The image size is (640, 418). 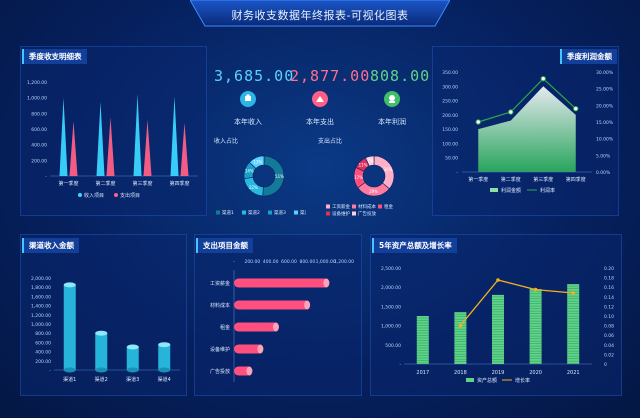 I want to click on x-tick-label: 200.00, so click(x=252, y=262).